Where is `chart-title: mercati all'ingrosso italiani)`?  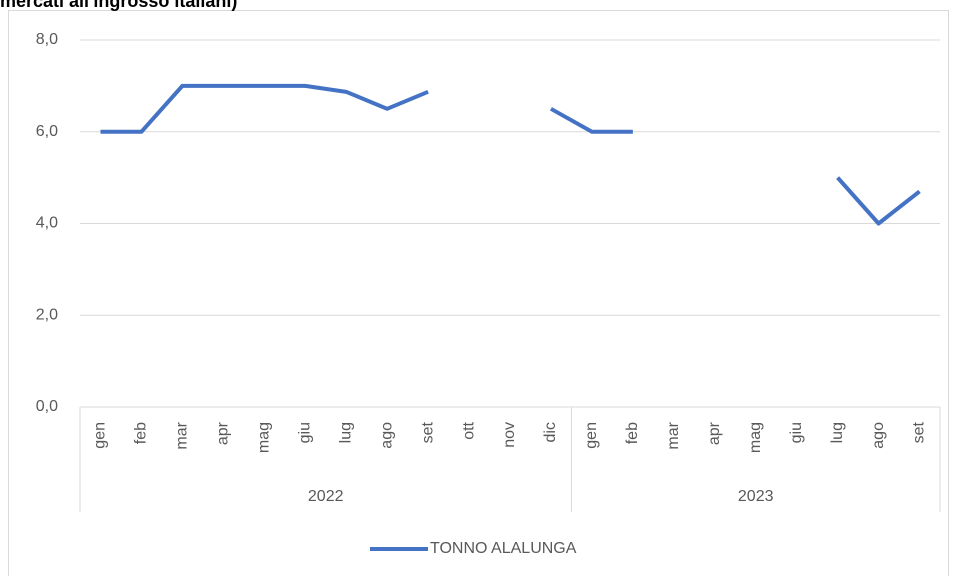 chart-title: mercati all'ingrosso italiani) is located at coordinates (118, 5).